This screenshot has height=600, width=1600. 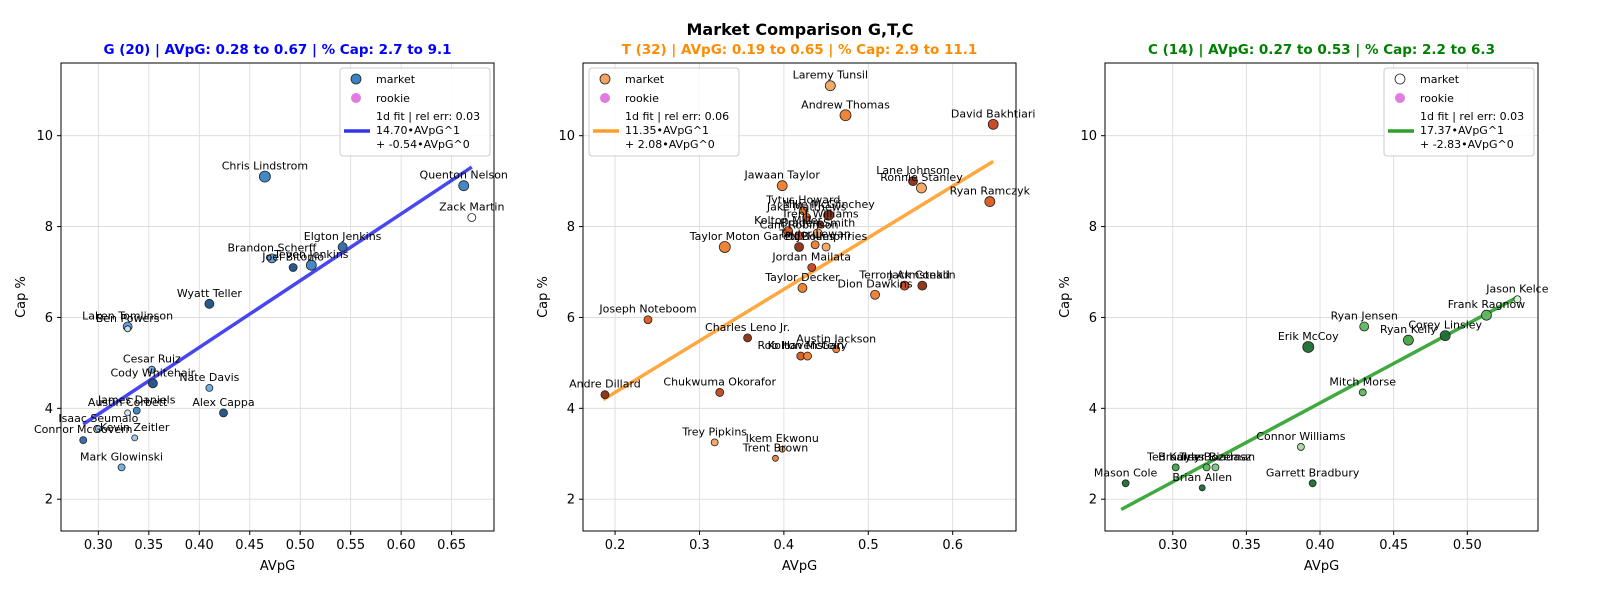 I want to click on point-label: Ryan Kelly, so click(x=1408, y=329).